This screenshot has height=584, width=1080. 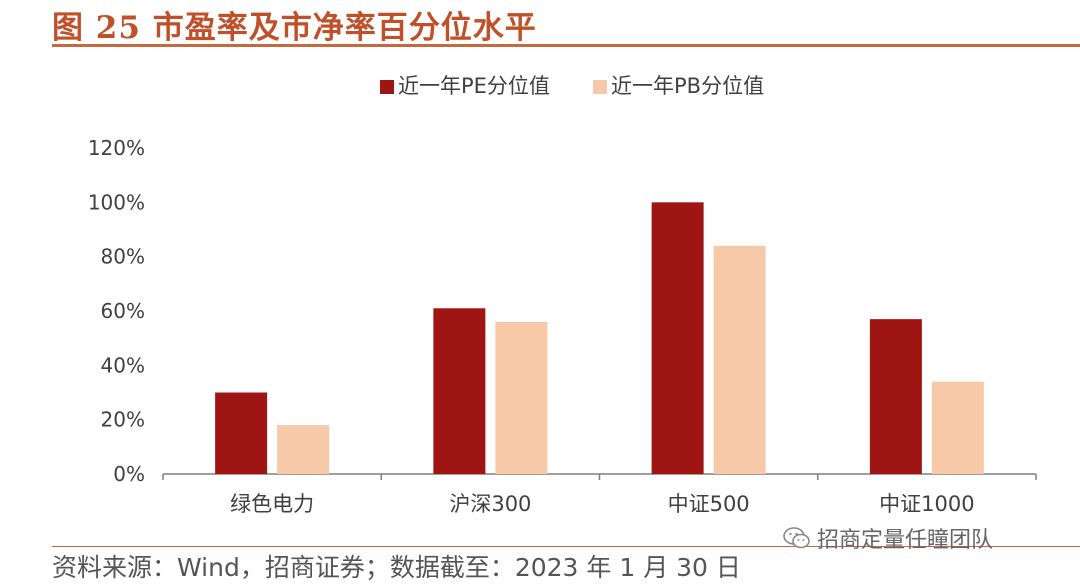 What do you see at coordinates (709, 504) in the screenshot?
I see `x-tick-label: 中证500` at bounding box center [709, 504].